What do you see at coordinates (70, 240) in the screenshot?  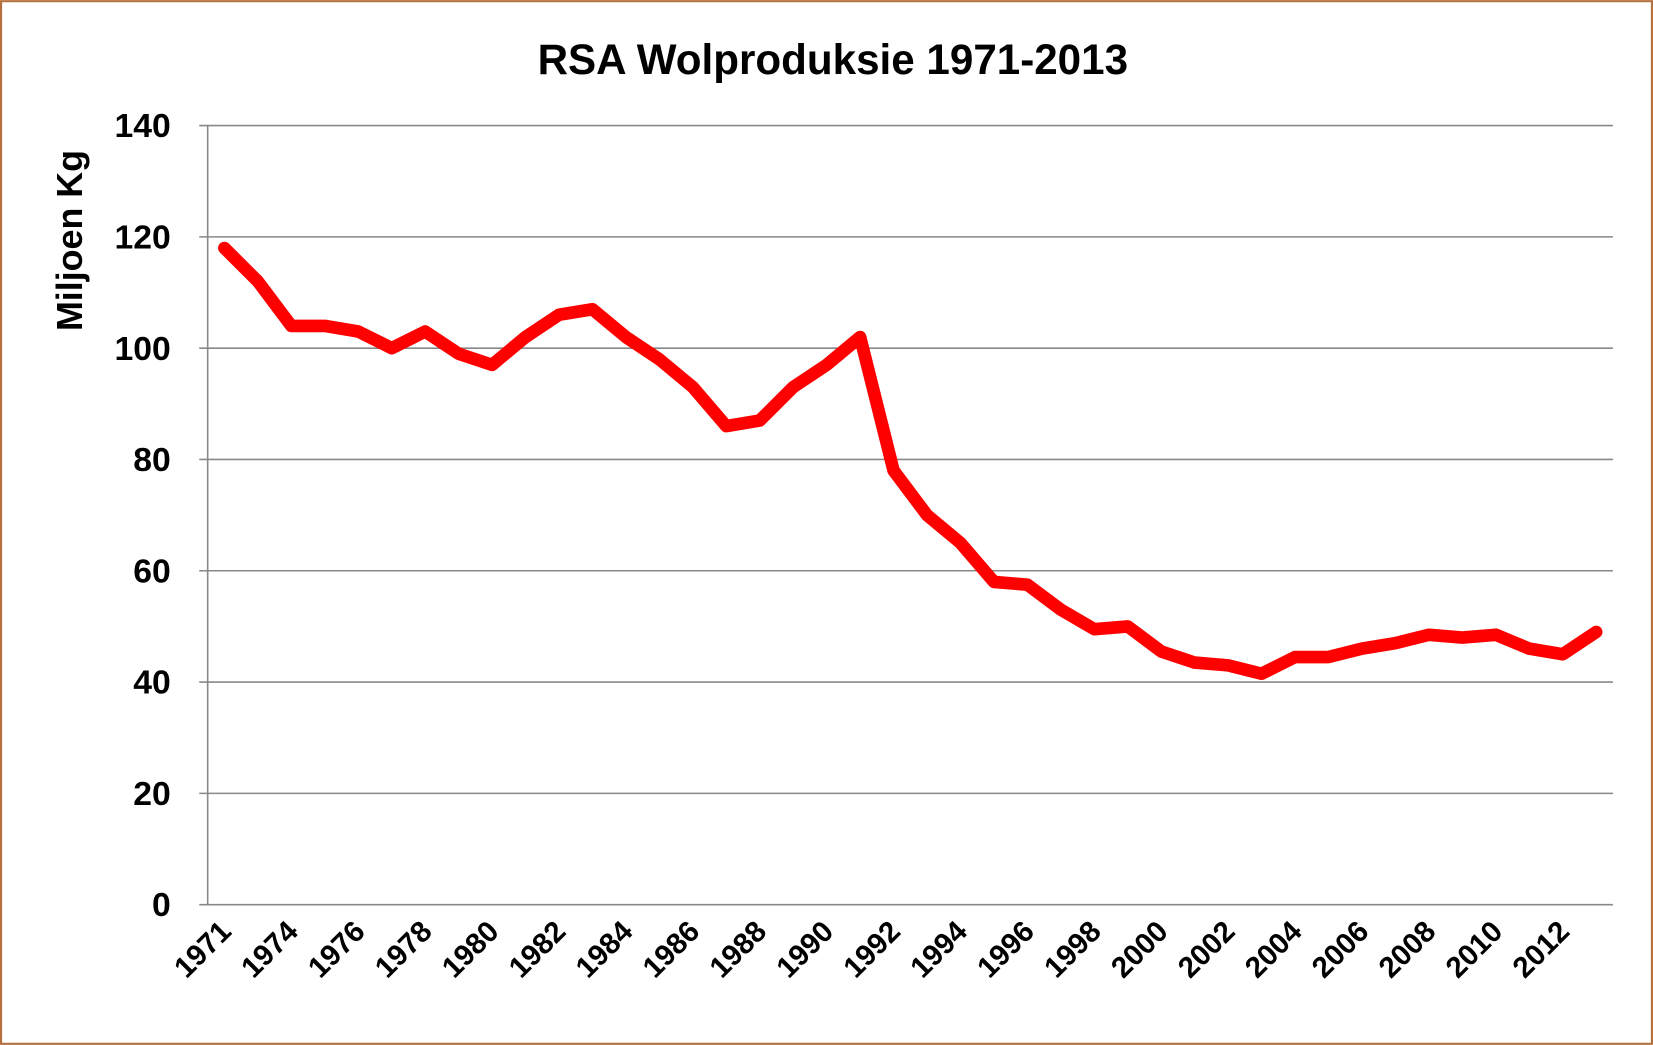 I see `y-axis-label: Miljoen Kg` at bounding box center [70, 240].